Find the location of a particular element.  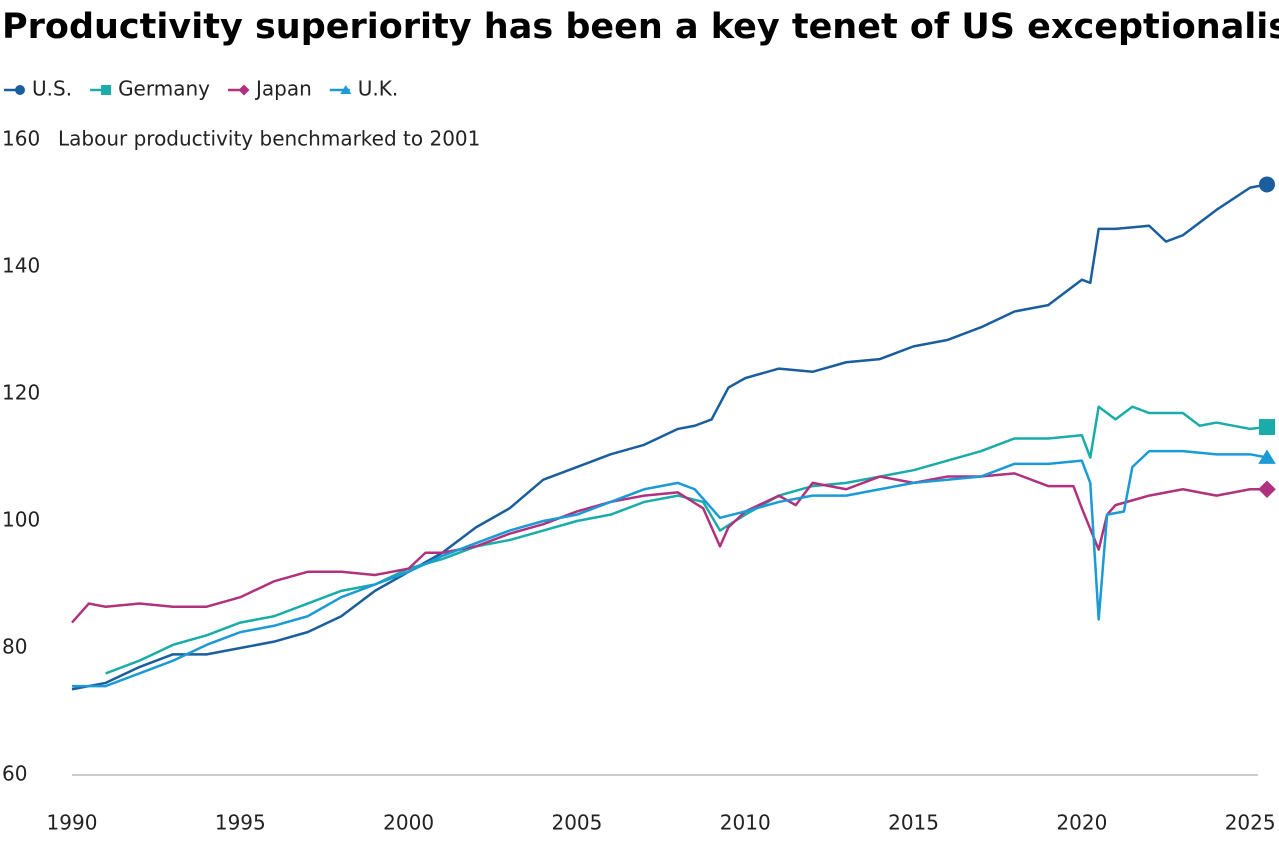

y-tick-label: 80 is located at coordinates (14, 647).